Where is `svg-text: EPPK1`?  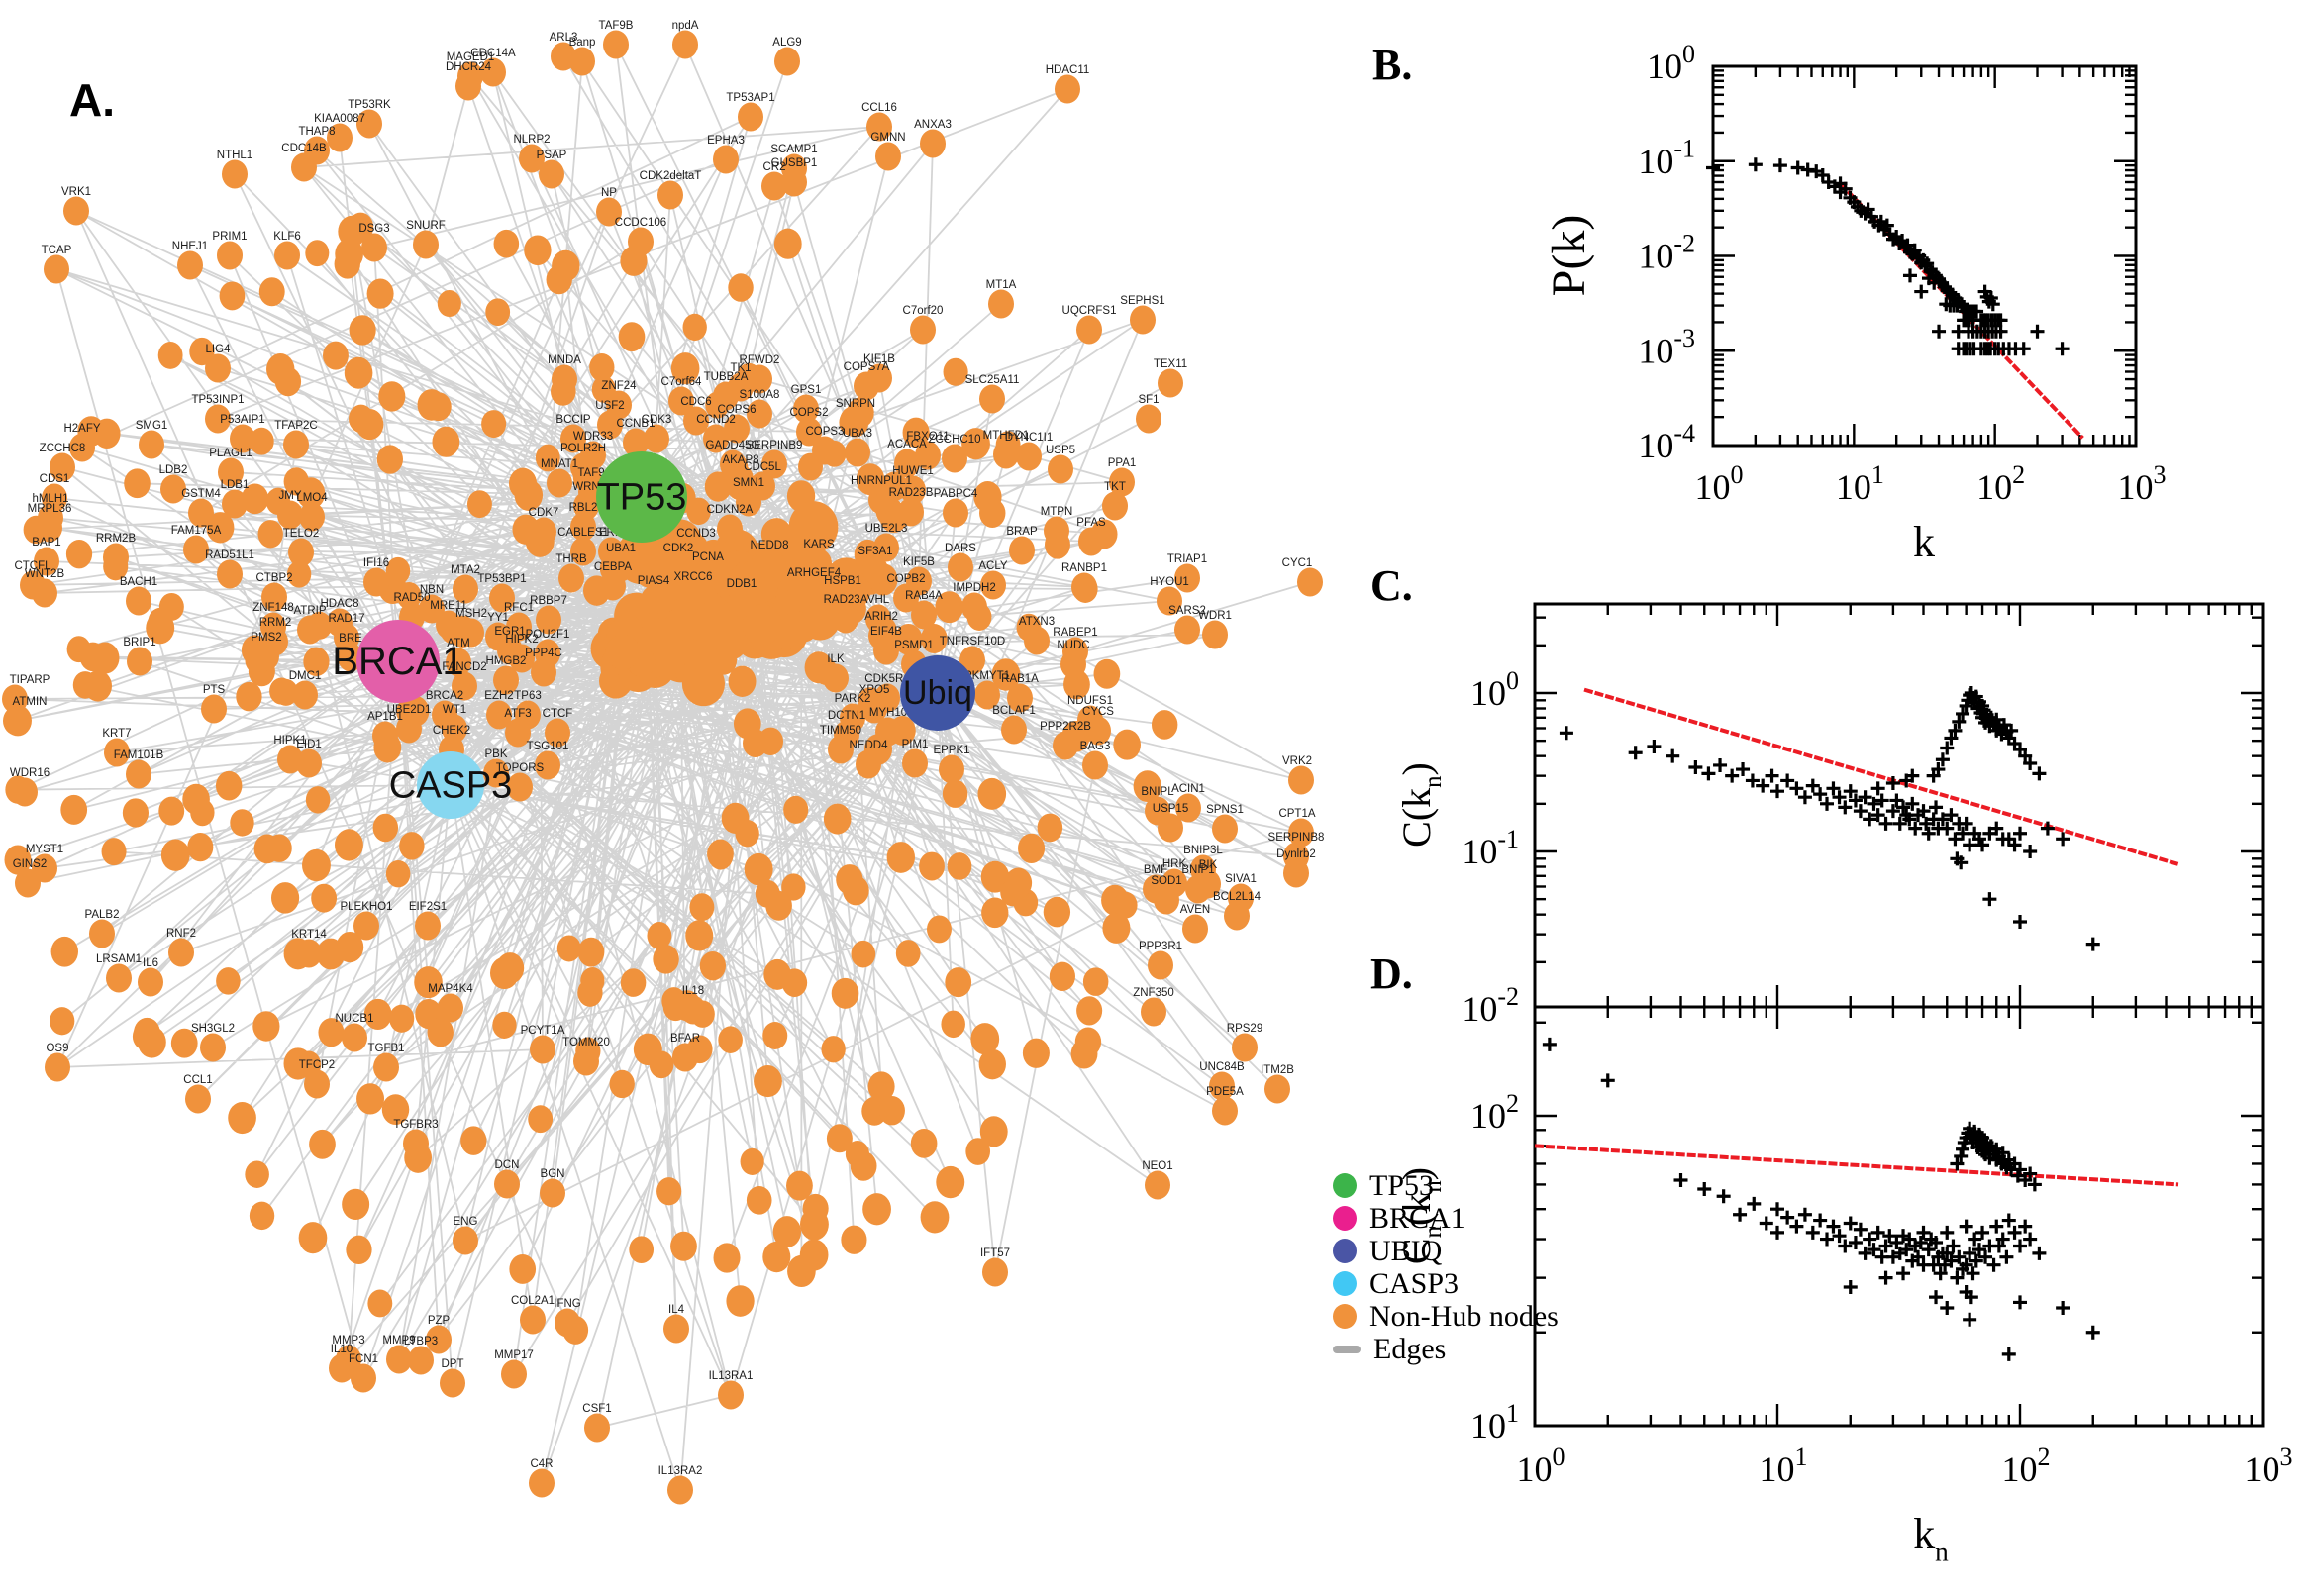 svg-text: EPPK1 is located at coordinates (951, 750).